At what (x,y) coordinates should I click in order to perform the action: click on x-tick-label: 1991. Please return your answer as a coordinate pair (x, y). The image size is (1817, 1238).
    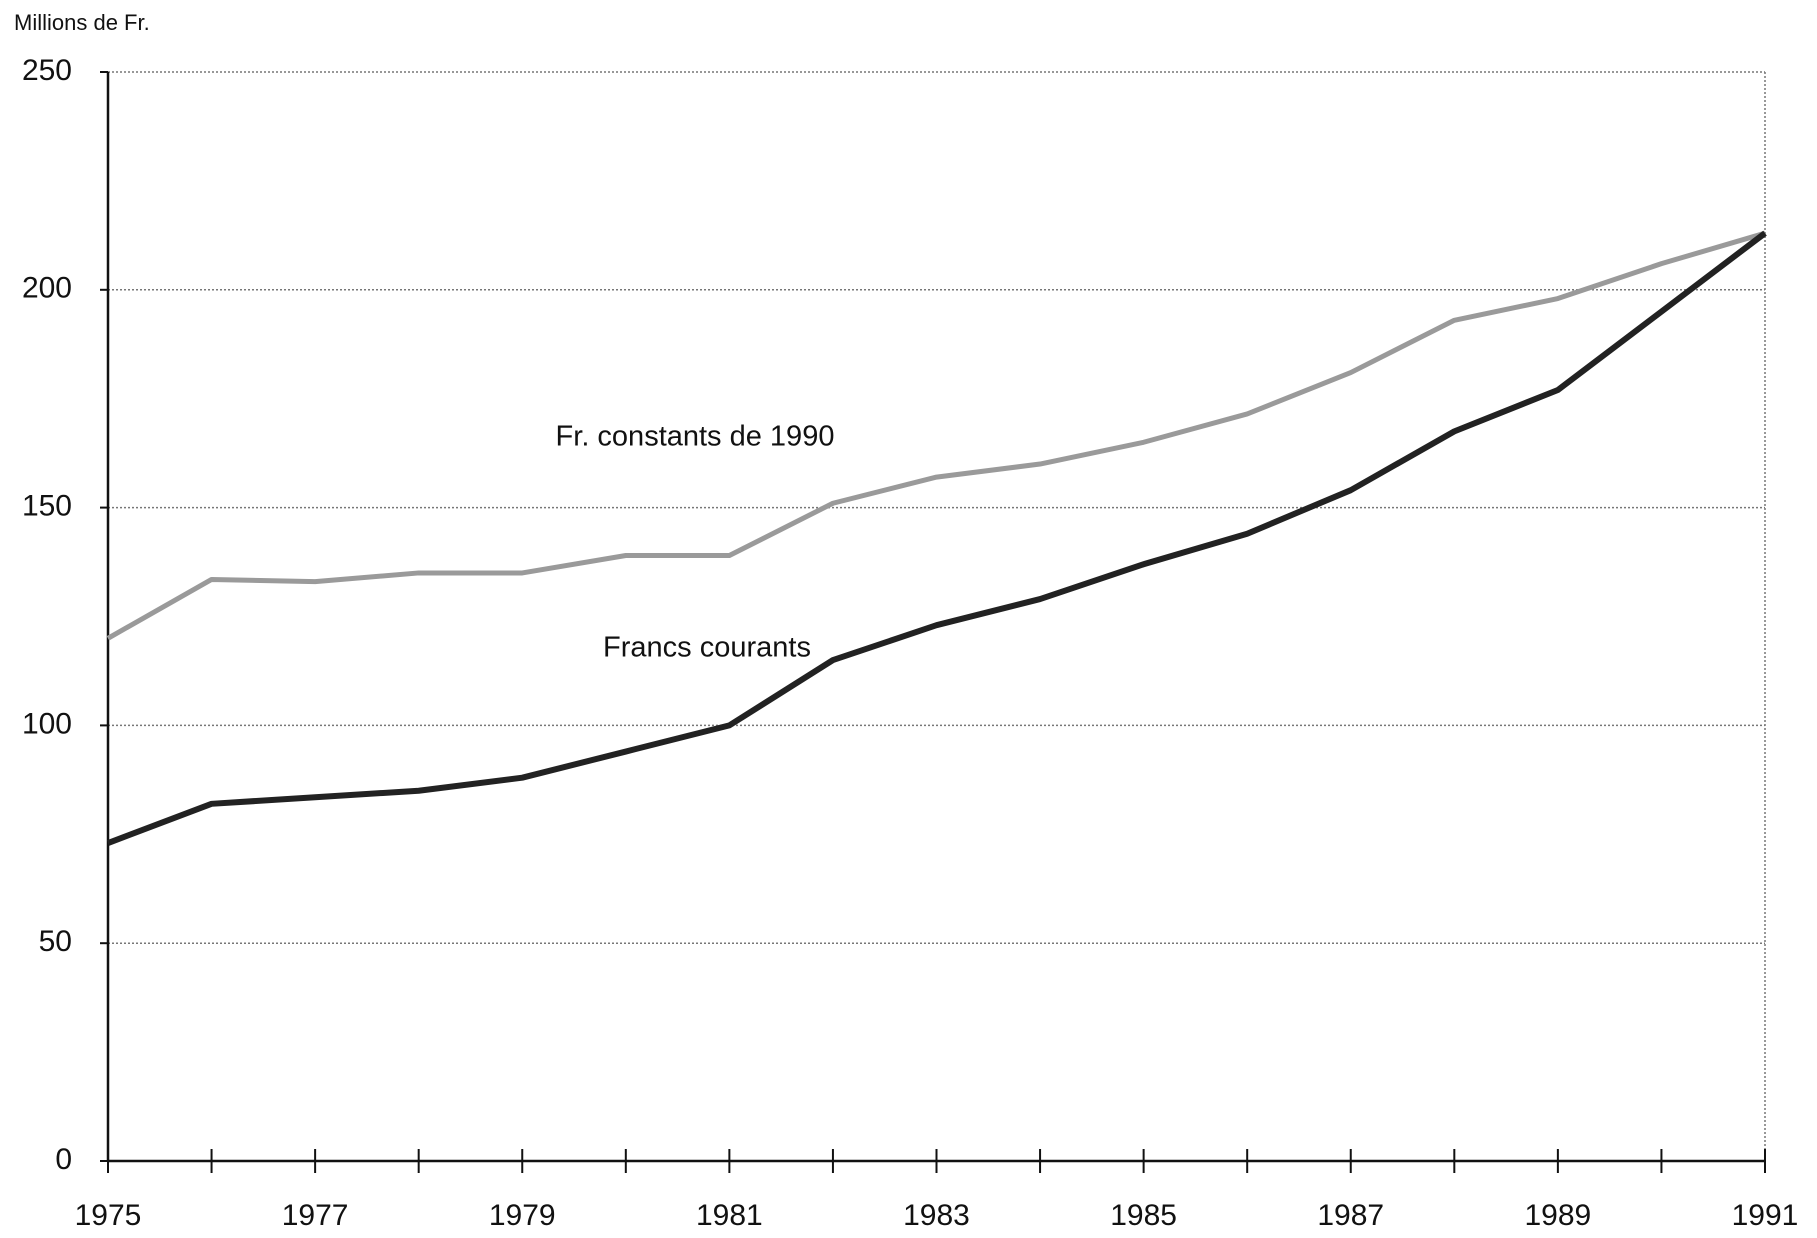
    Looking at the image, I should click on (1765, 1215).